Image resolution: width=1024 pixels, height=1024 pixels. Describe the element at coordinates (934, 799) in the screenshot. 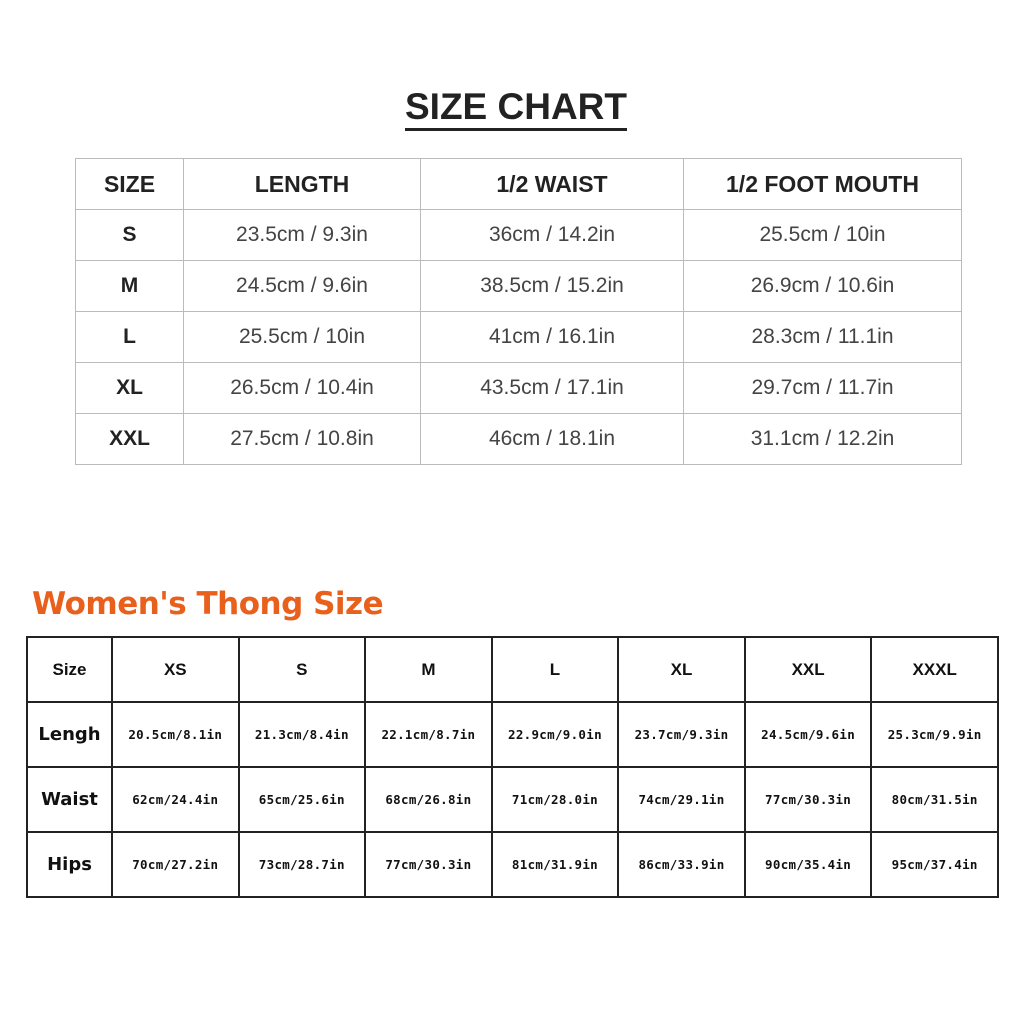

I see `table-cell: 80cm/31.5in` at that location.